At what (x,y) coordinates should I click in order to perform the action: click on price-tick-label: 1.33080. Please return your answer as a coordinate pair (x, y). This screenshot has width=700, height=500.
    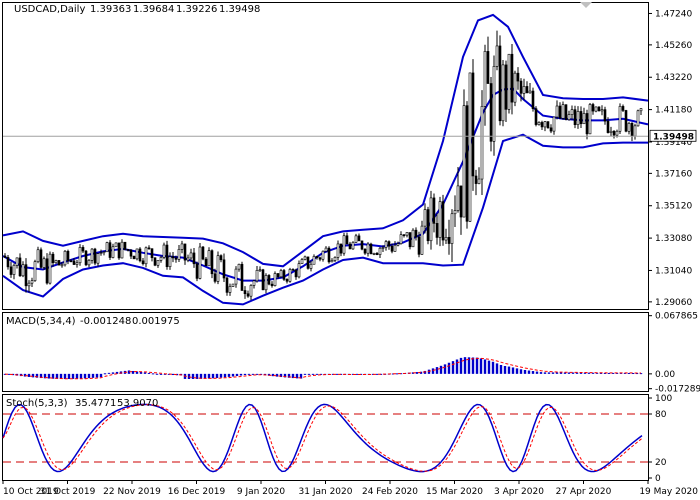
    Looking at the image, I should click on (673, 239).